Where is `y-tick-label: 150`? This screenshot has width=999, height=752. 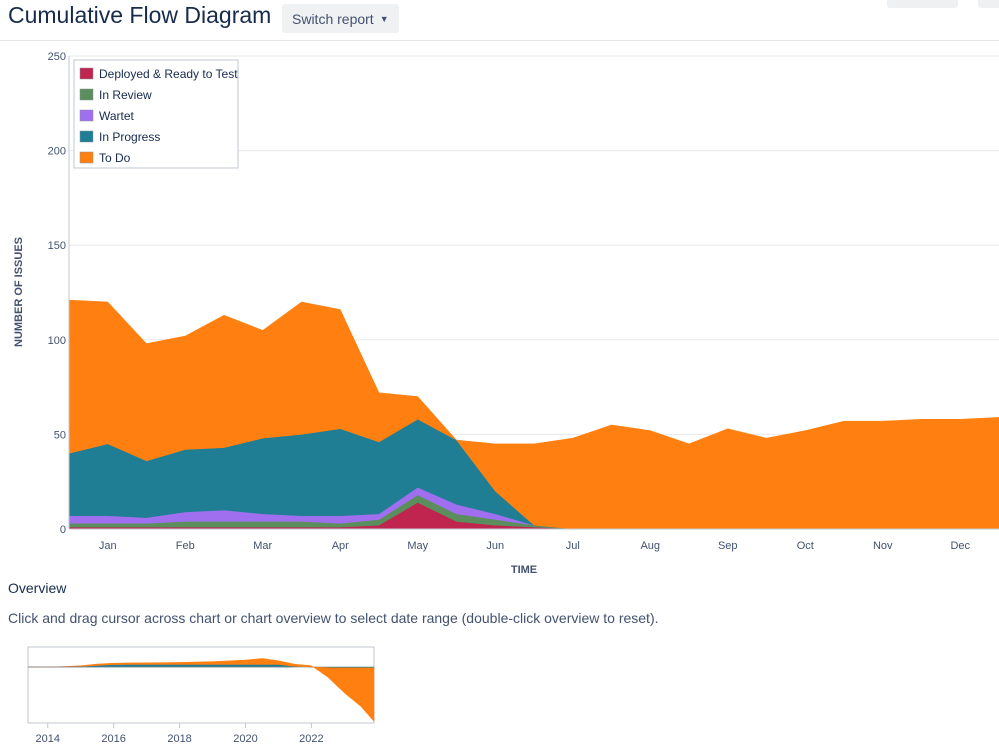
y-tick-label: 150 is located at coordinates (57, 246).